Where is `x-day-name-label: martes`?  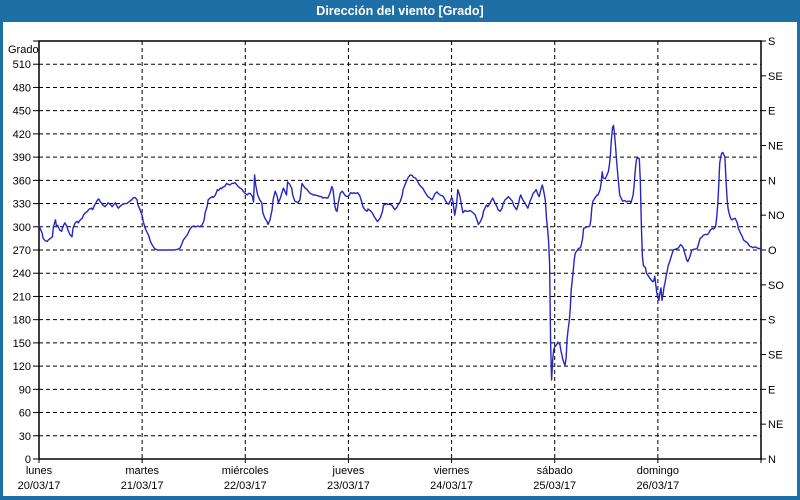 x-day-name-label: martes is located at coordinates (142, 471).